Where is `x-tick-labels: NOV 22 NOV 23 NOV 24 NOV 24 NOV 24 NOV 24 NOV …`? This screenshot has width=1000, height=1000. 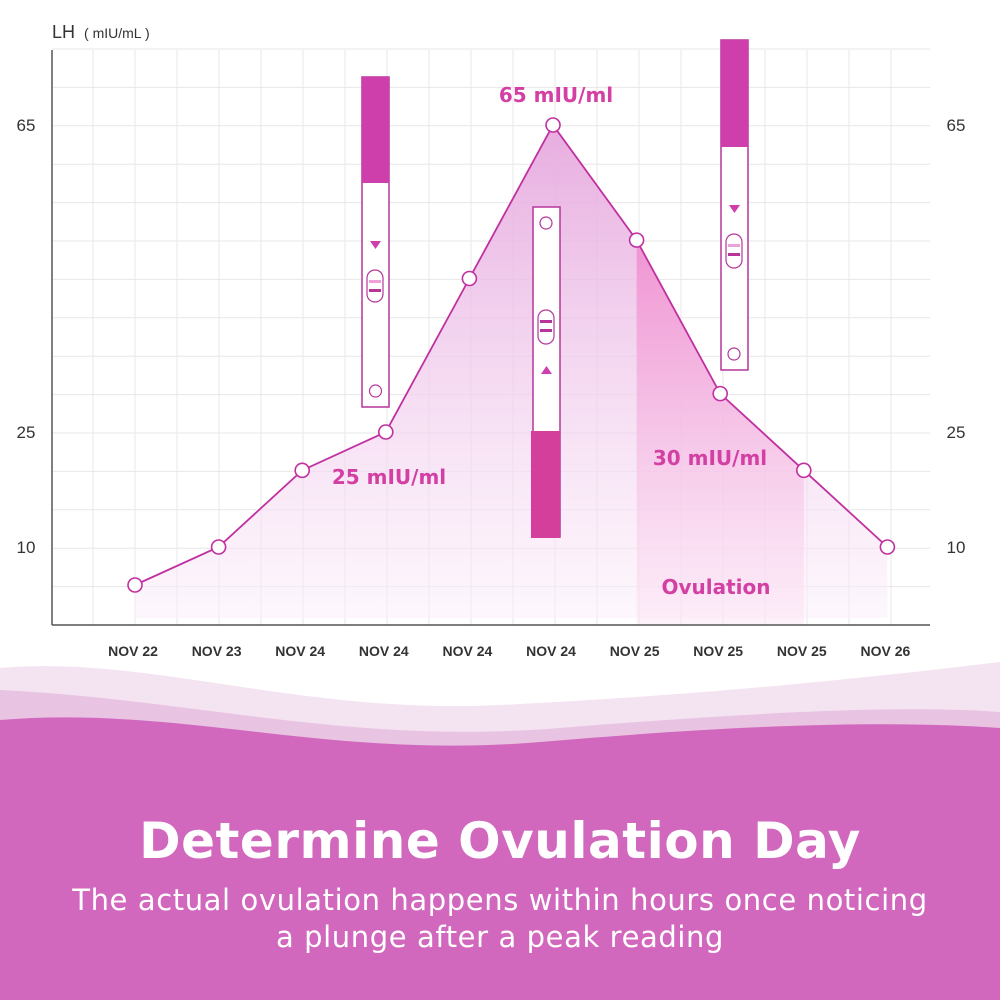
x-tick-labels: NOV 22 NOV 23 NOV 24 NOV 24 NOV 24 NOV 24 NOV … is located at coordinates (509, 651).